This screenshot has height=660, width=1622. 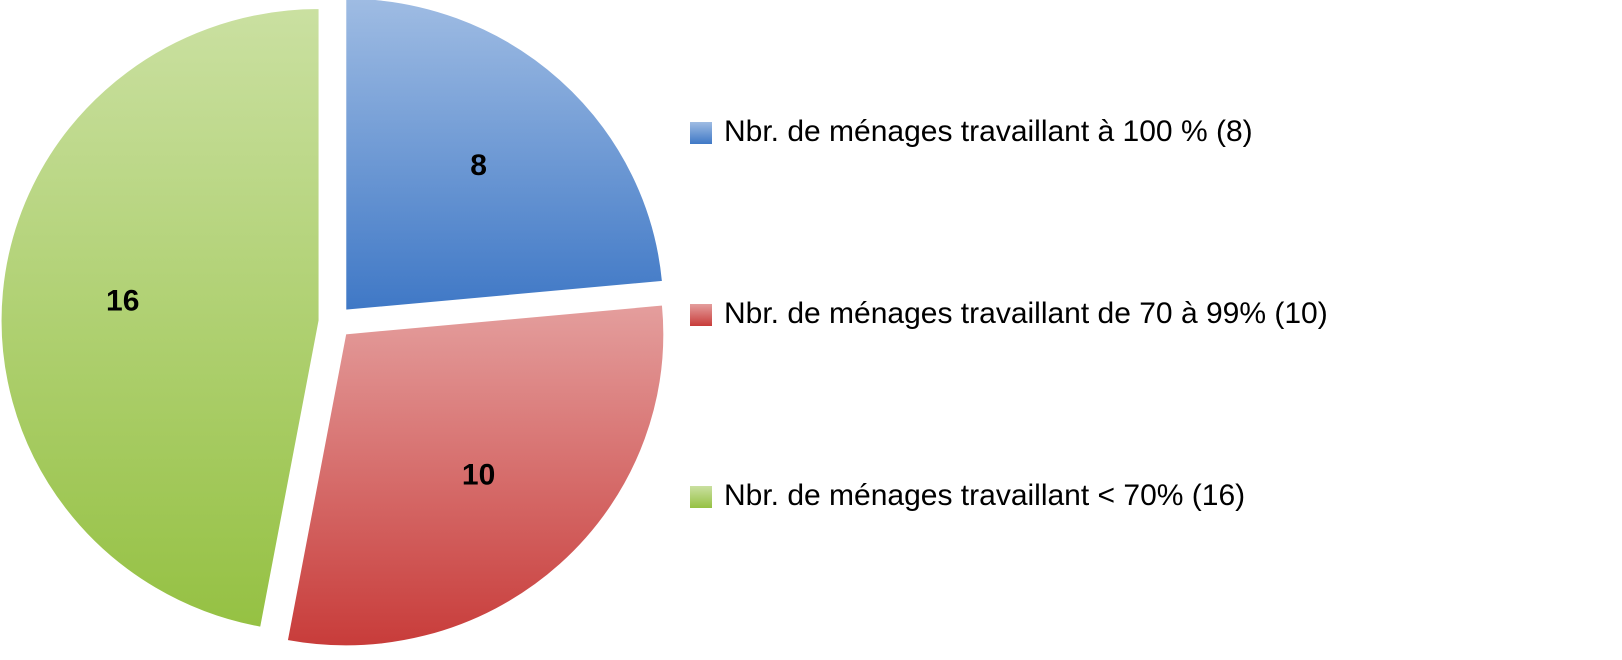 What do you see at coordinates (478, 165) in the screenshot?
I see `data-label: 8` at bounding box center [478, 165].